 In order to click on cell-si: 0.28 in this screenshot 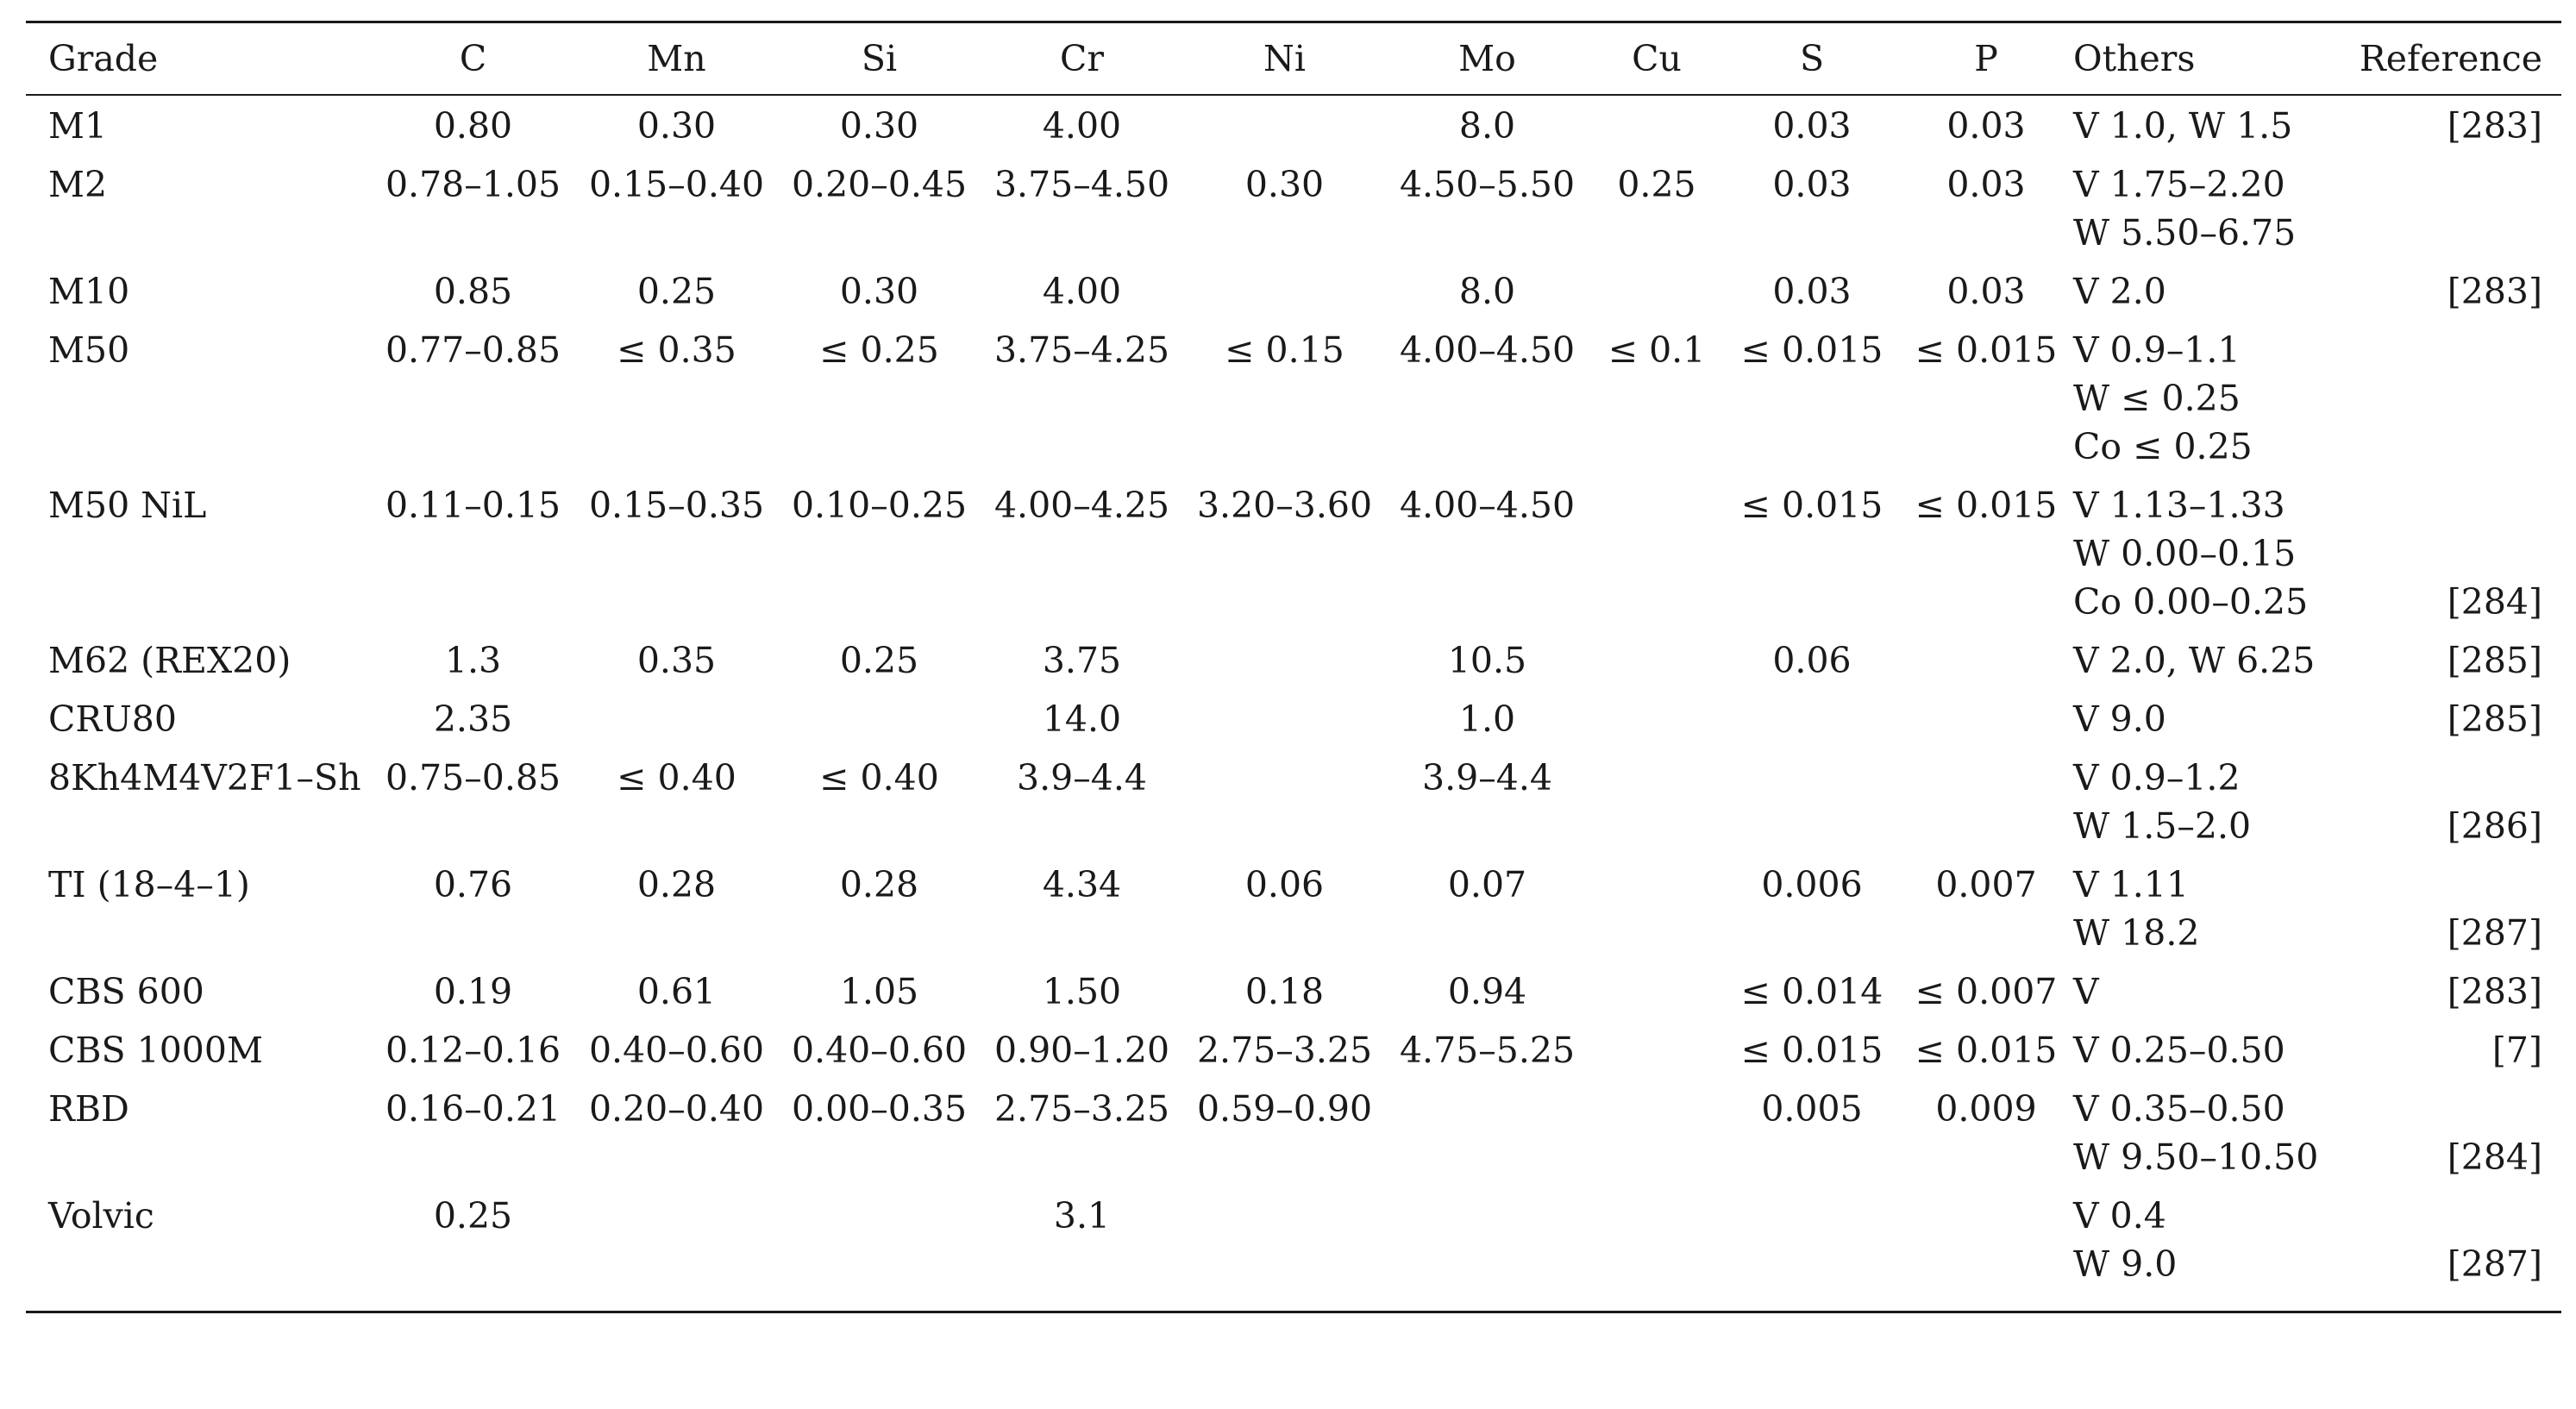, I will do `click(879, 884)`.